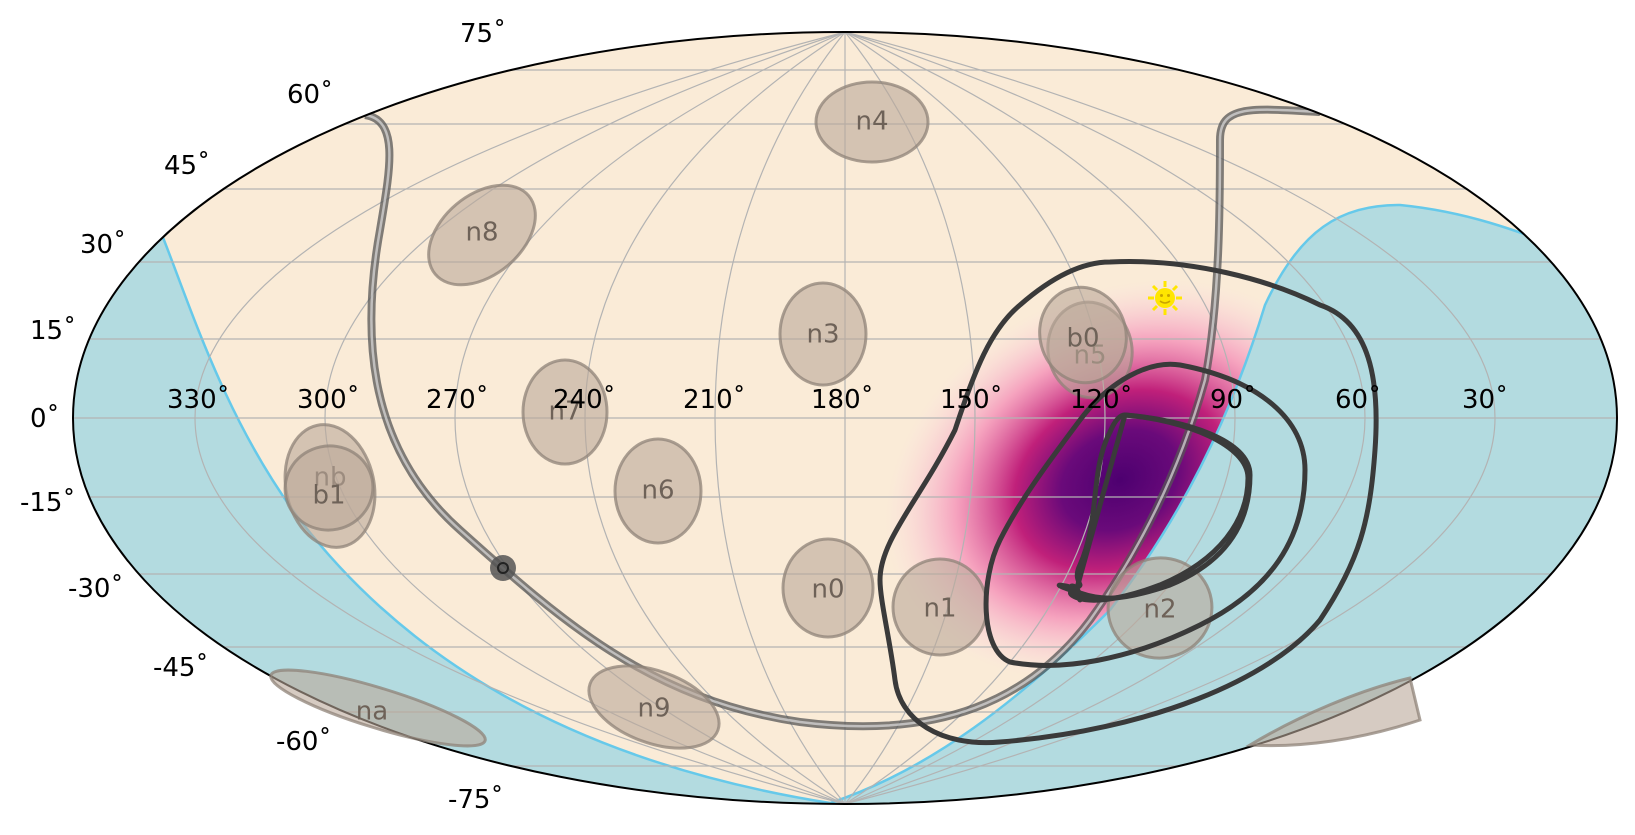 Image resolution: width=1635 pixels, height=835 pixels. I want to click on lon-label: 270˚, so click(457, 400).